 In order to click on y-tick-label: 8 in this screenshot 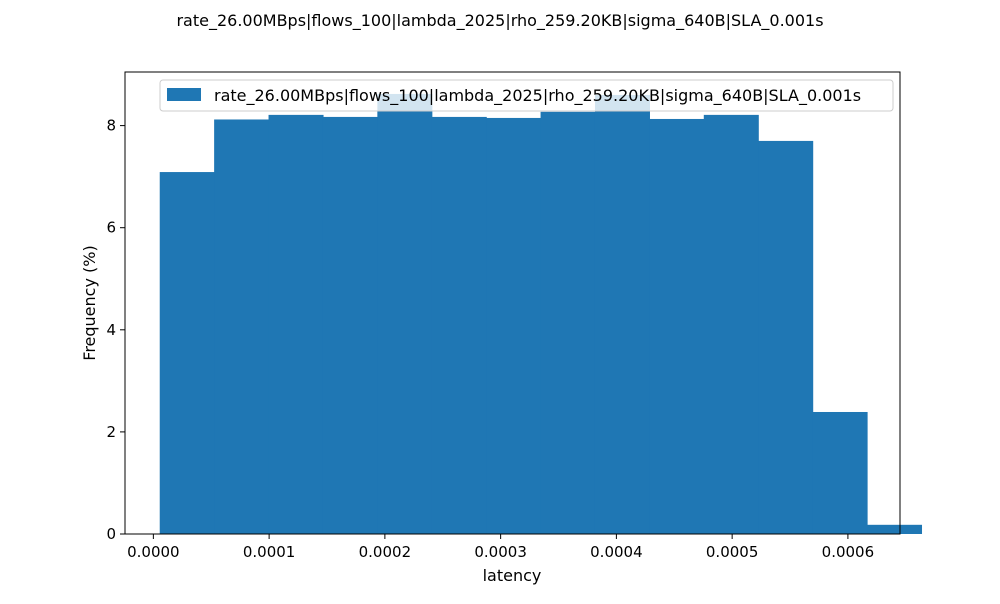, I will do `click(111, 126)`.